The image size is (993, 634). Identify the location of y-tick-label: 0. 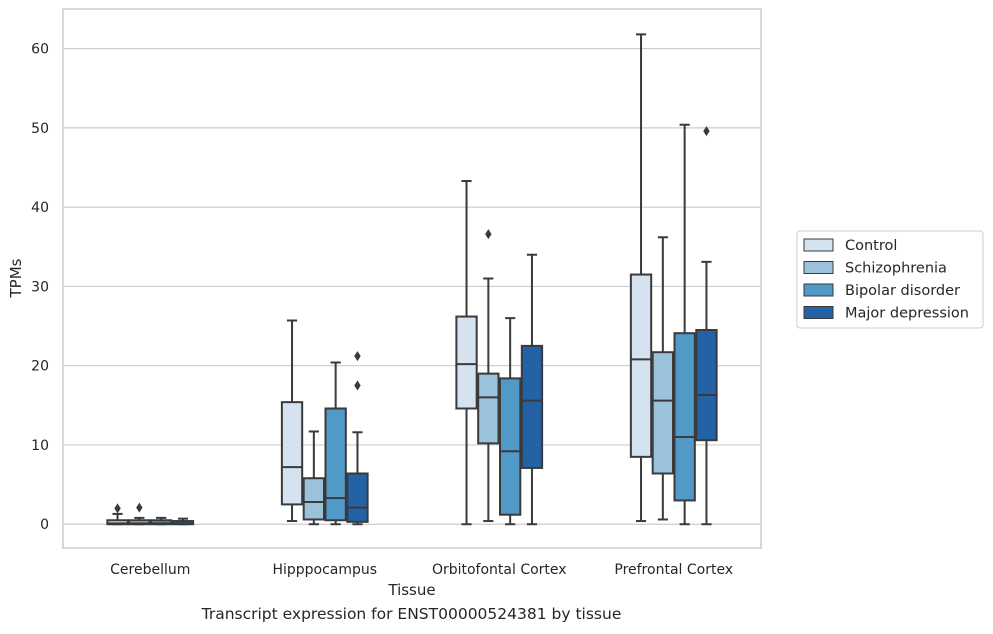
(44, 525).